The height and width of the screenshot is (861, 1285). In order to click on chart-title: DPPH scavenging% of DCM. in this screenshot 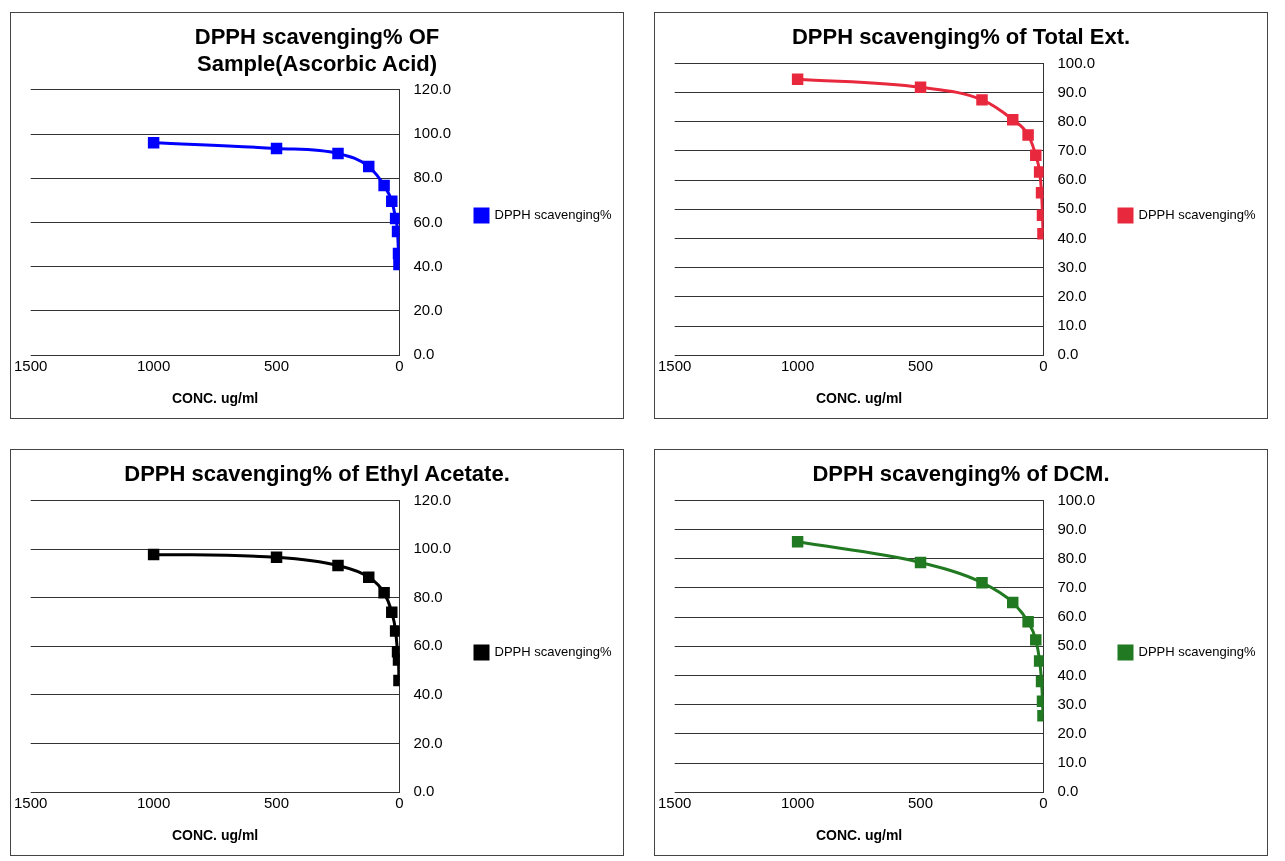, I will do `click(961, 474)`.